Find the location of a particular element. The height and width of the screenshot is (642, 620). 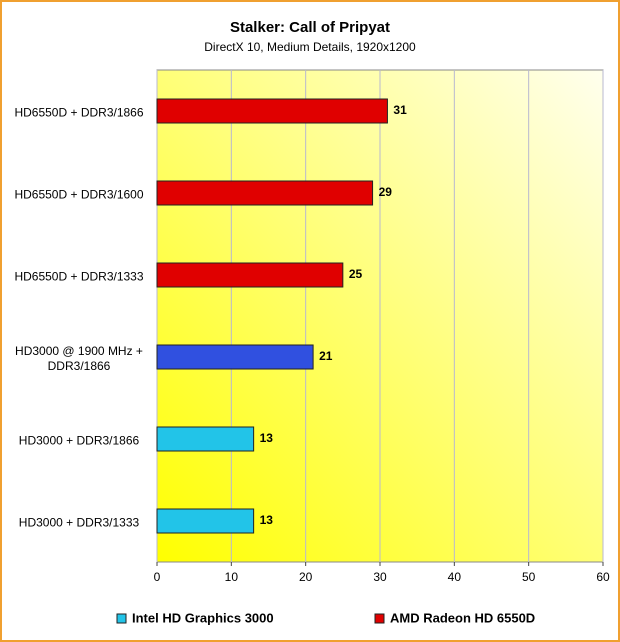

x-tick-label: 50 is located at coordinates (529, 577).